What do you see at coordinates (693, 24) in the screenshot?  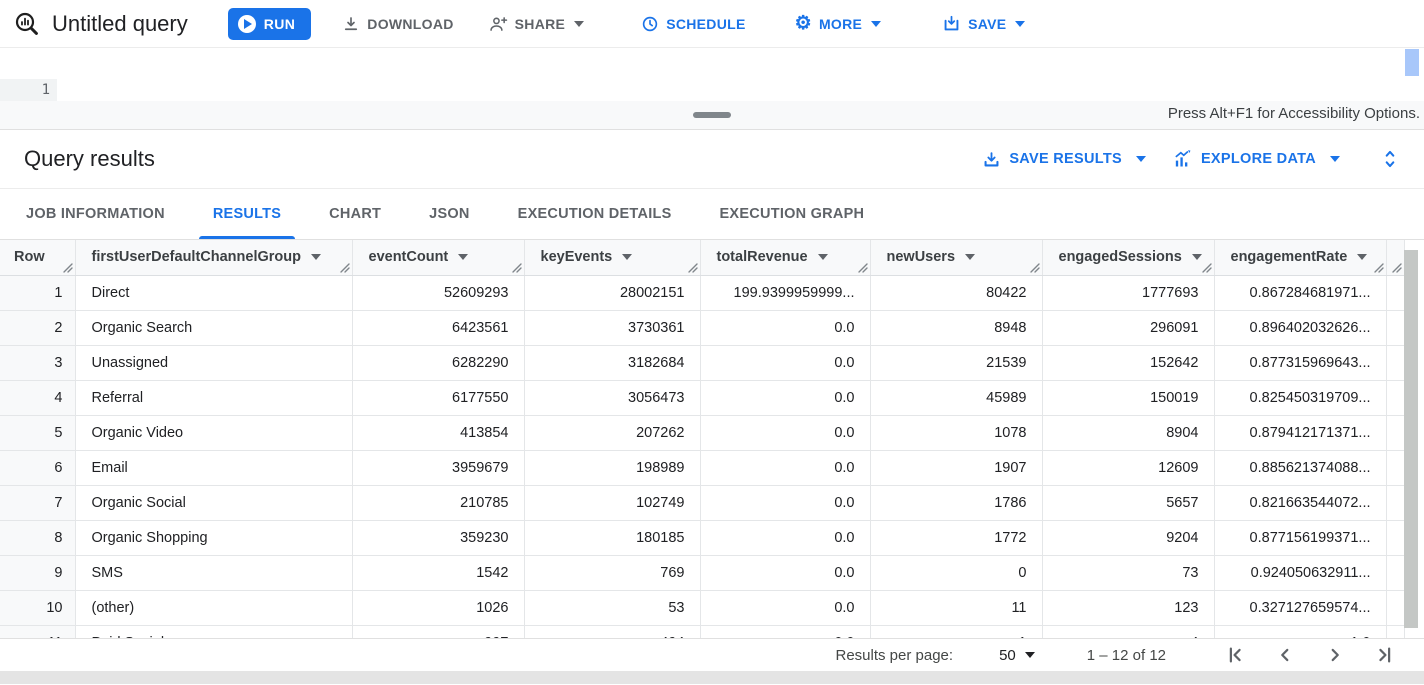 I see `schedule-button: SCHEDULE` at bounding box center [693, 24].